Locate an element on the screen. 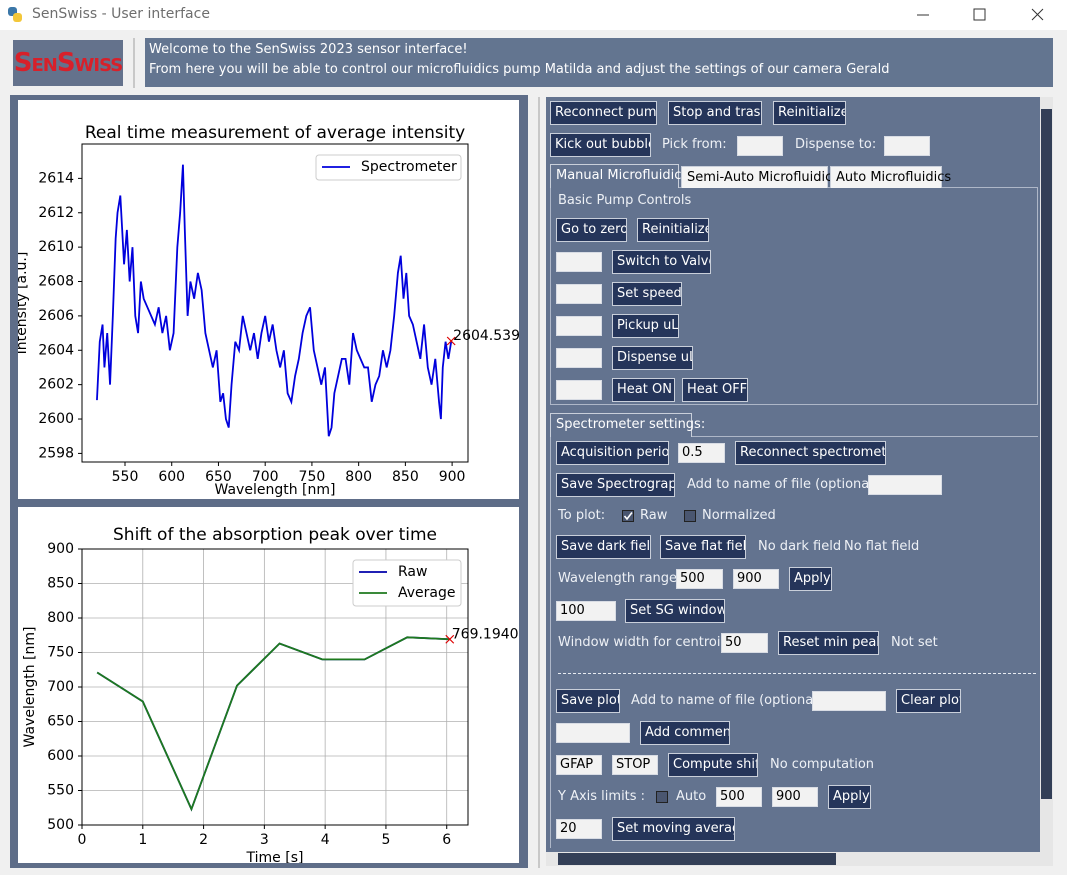 Image resolution: width=1067 pixels, height=875 pixels. x-tick-label: 2 is located at coordinates (203, 840).